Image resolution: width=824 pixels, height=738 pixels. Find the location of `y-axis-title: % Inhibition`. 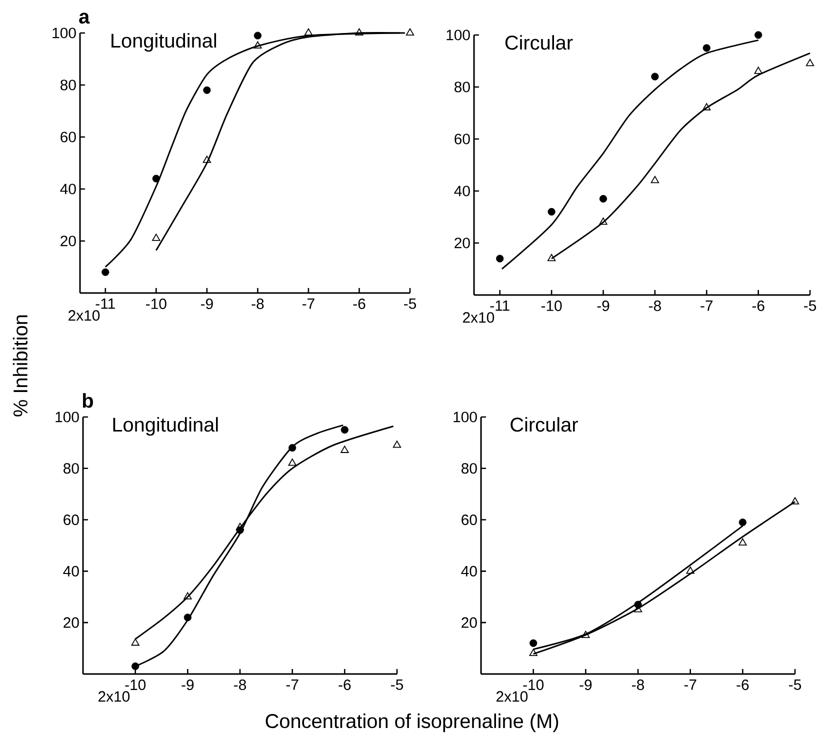

y-axis-title: % Inhibition is located at coordinates (20, 365).